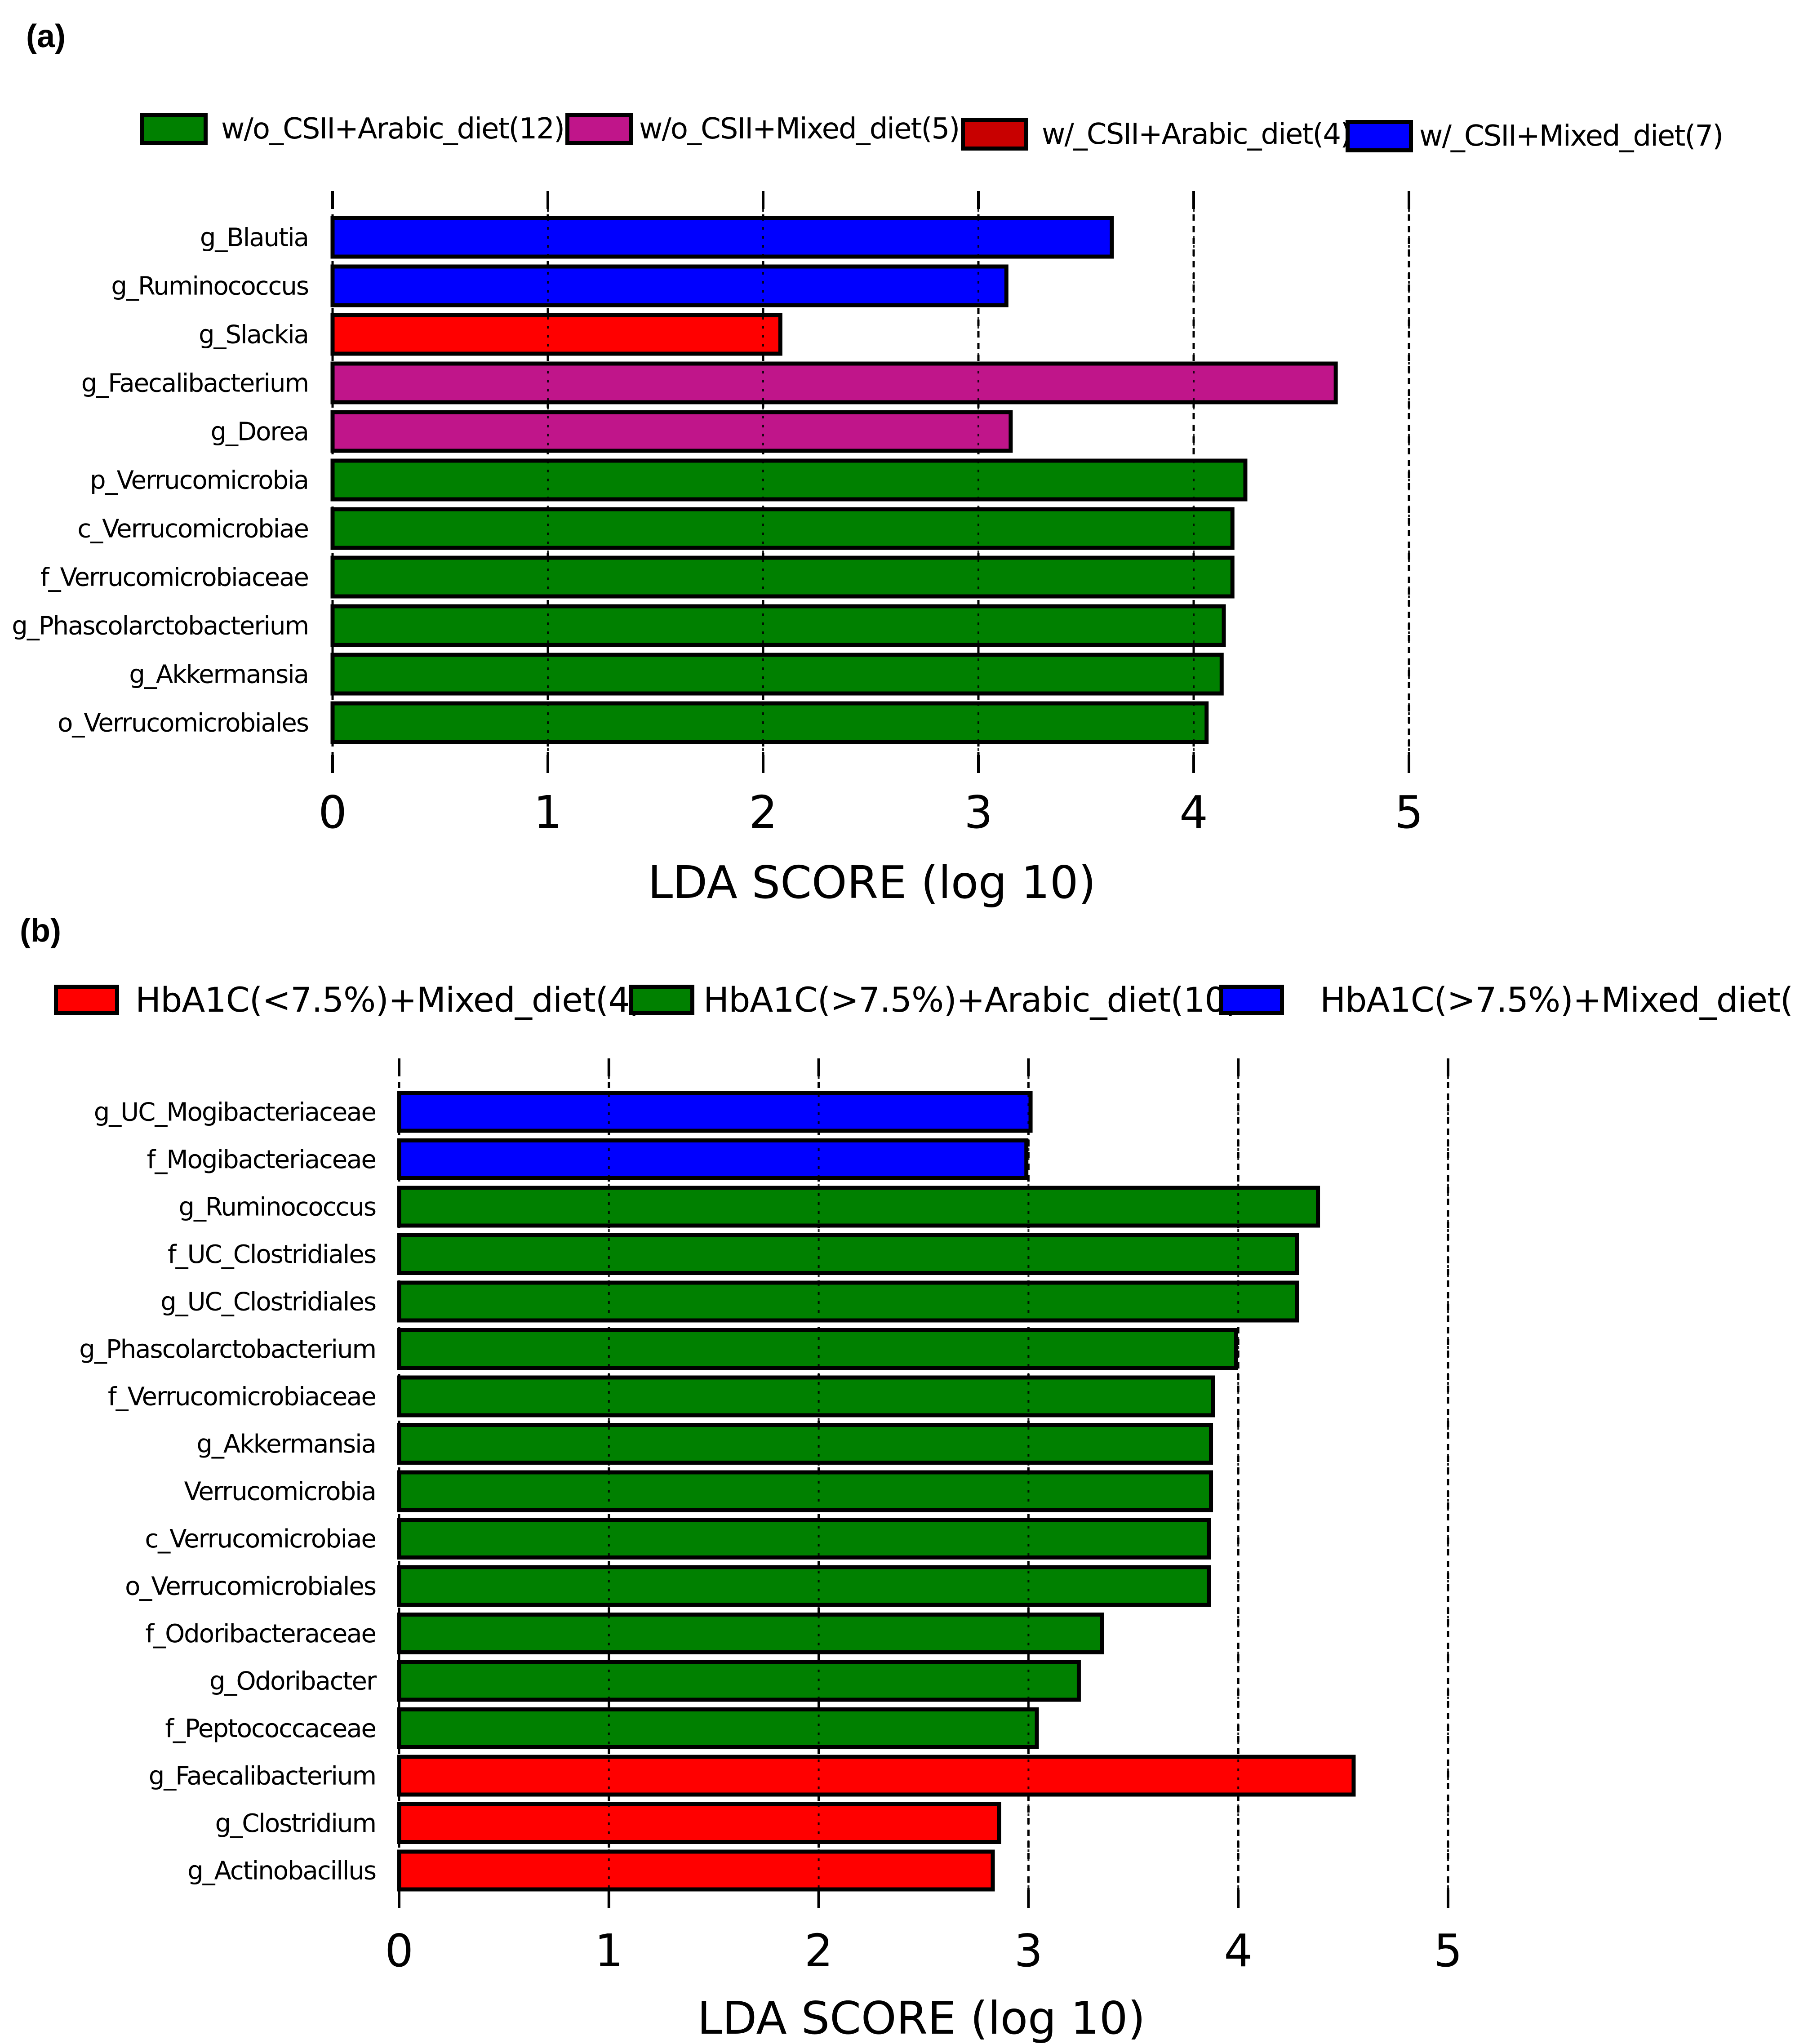 This screenshot has height=2044, width=1795. Describe the element at coordinates (763, 812) in the screenshot. I see `a-tick-label-2: 2` at that location.